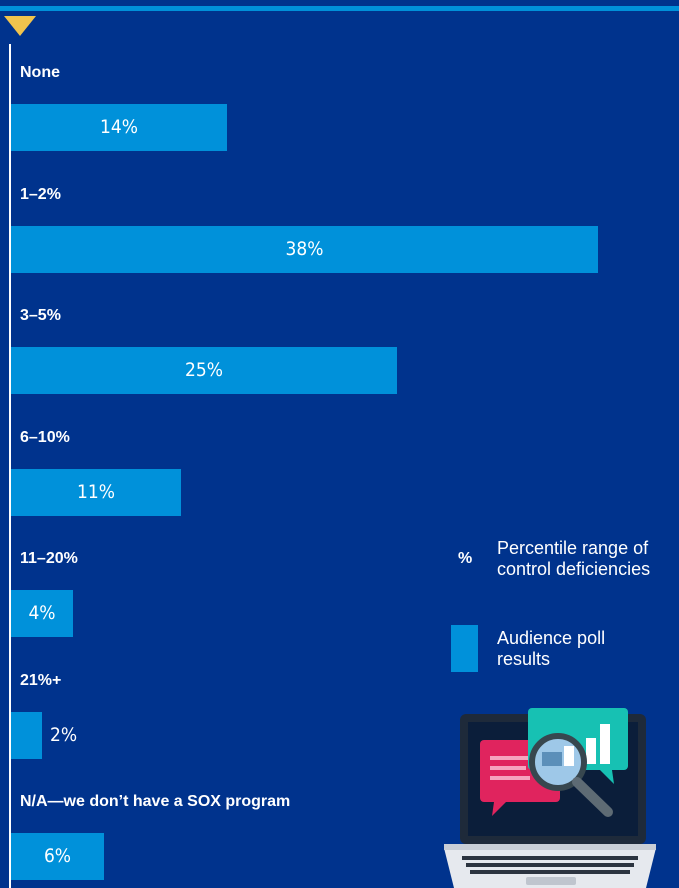 This screenshot has width=679, height=888. What do you see at coordinates (20, 26) in the screenshot?
I see `triangle-marker-icon` at bounding box center [20, 26].